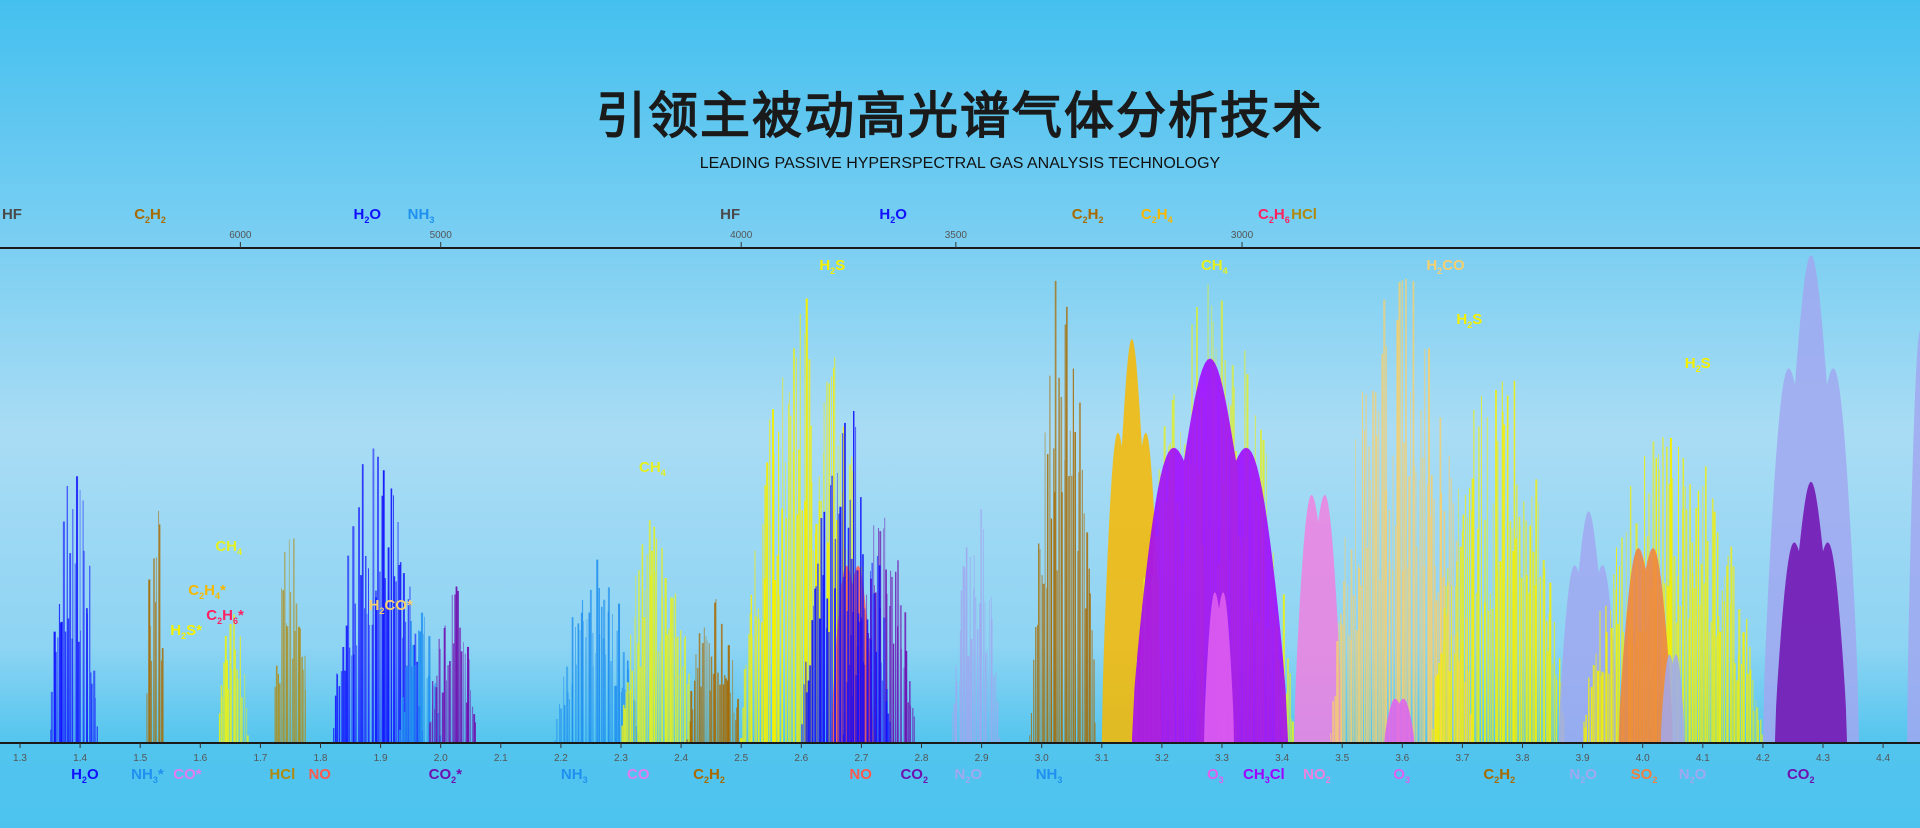 Image resolution: width=1920 pixels, height=828 pixels. What do you see at coordinates (1703, 758) in the screenshot?
I see `wavelength-tick-label: 4.1` at bounding box center [1703, 758].